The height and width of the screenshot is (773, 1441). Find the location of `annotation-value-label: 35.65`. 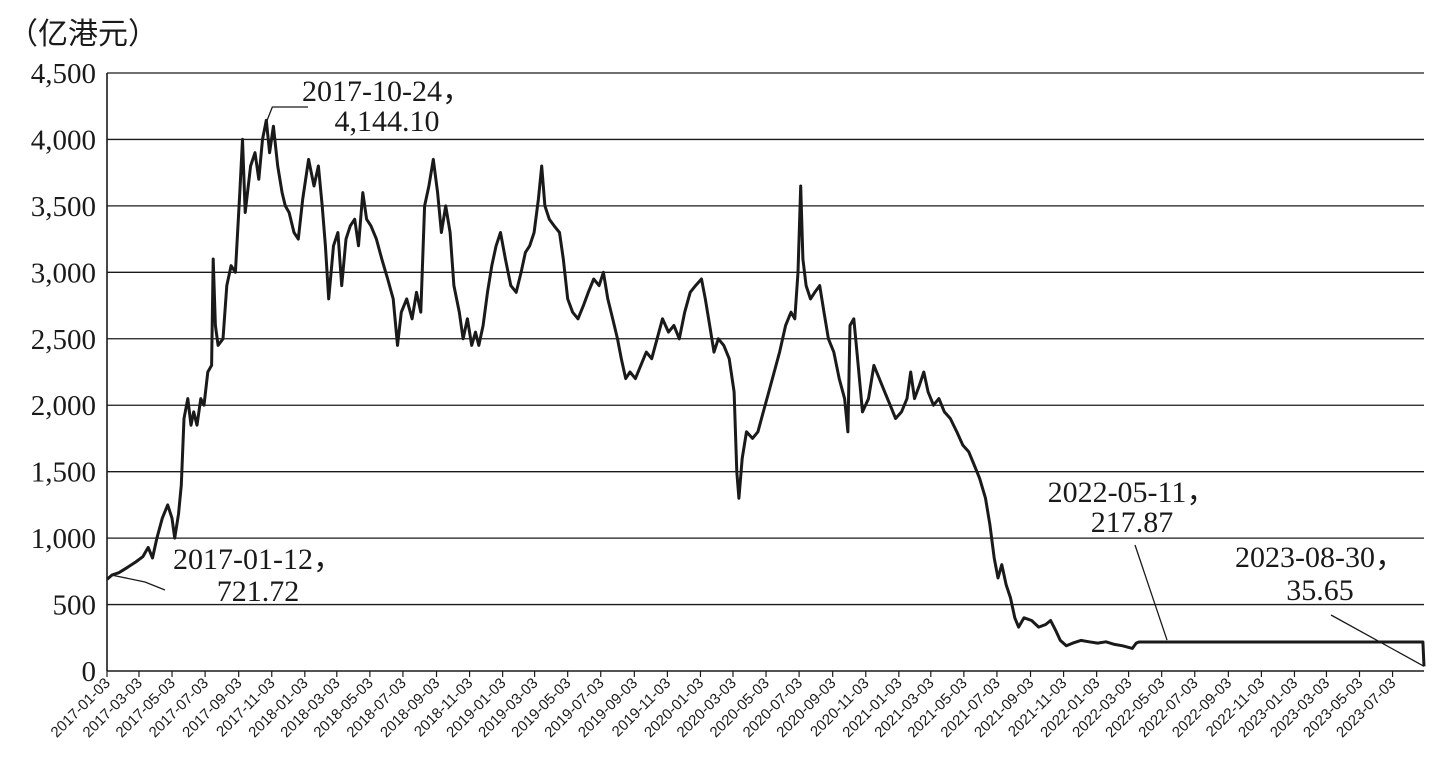

annotation-value-label: 35.65 is located at coordinates (1320, 590).